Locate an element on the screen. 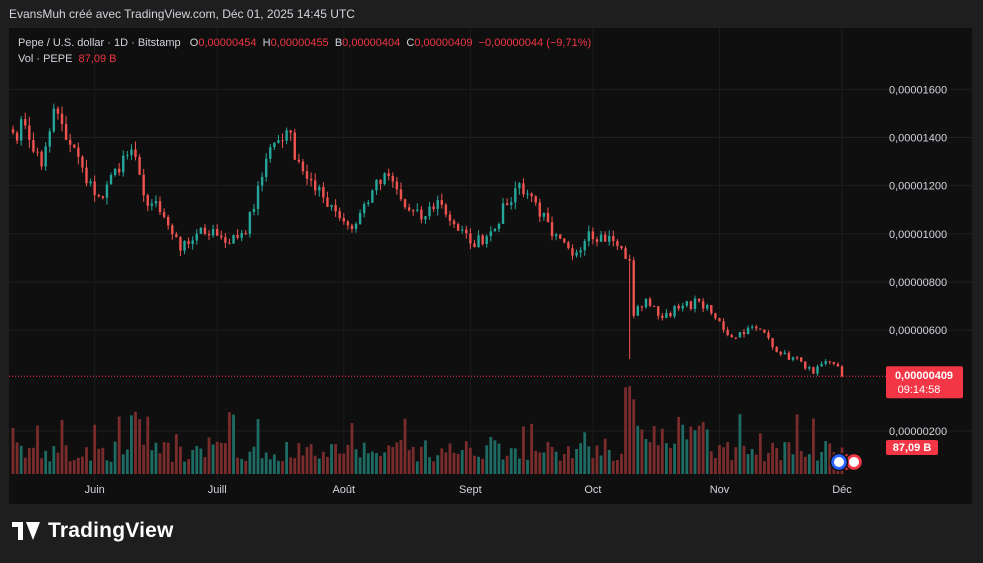 The height and width of the screenshot is (563, 983). symbol-label: Pepe / U.S. dollar · 1D · Bitstamp is located at coordinates (99, 43).